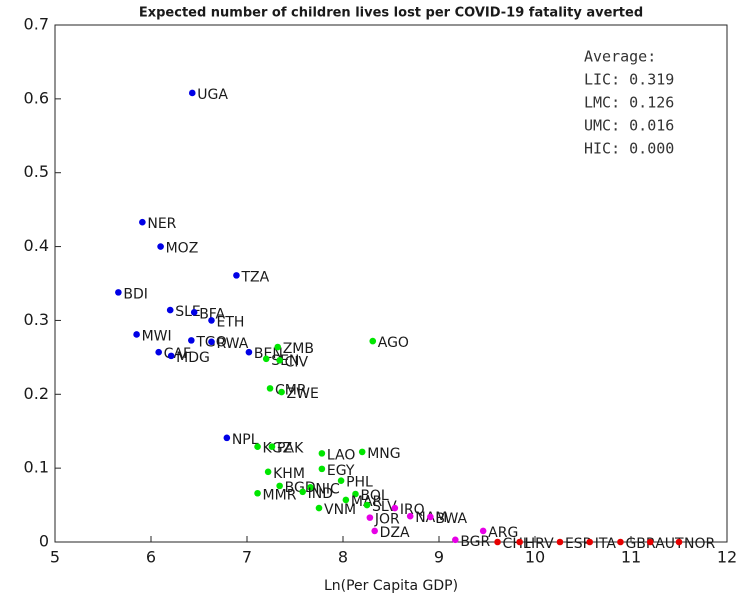 This screenshot has height=600, width=740. I want to click on point-label: ITA, so click(606, 544).